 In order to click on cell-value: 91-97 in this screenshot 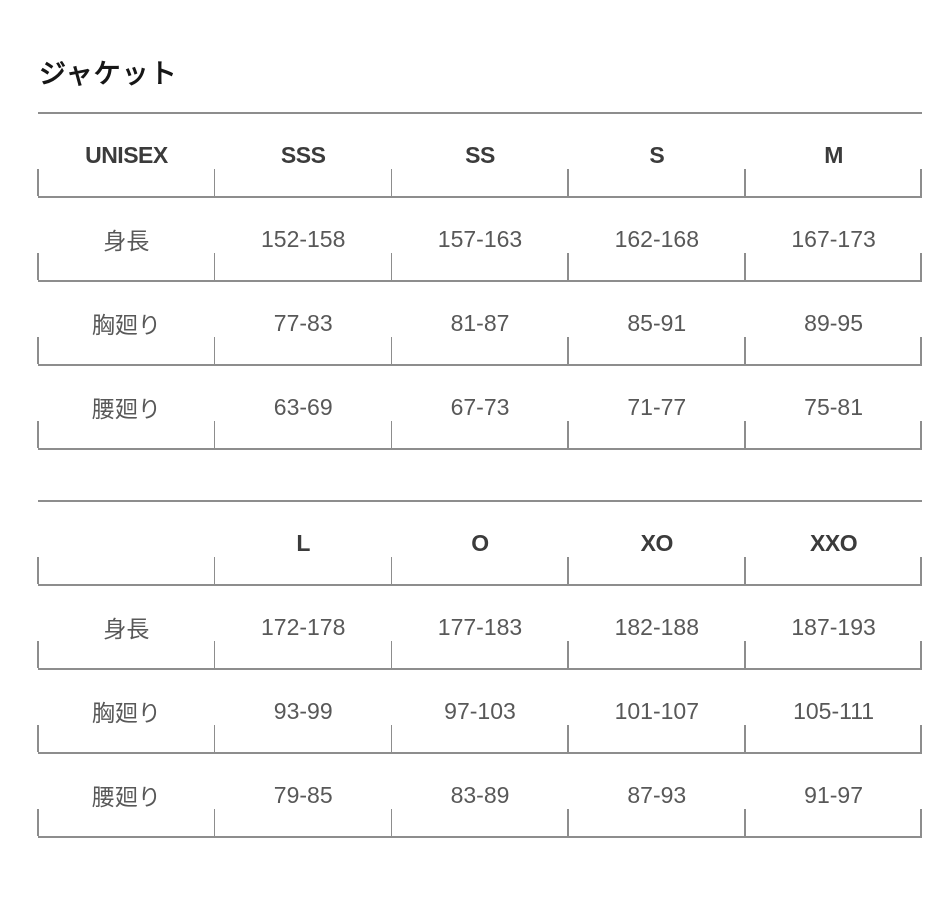, I will do `click(833, 795)`.